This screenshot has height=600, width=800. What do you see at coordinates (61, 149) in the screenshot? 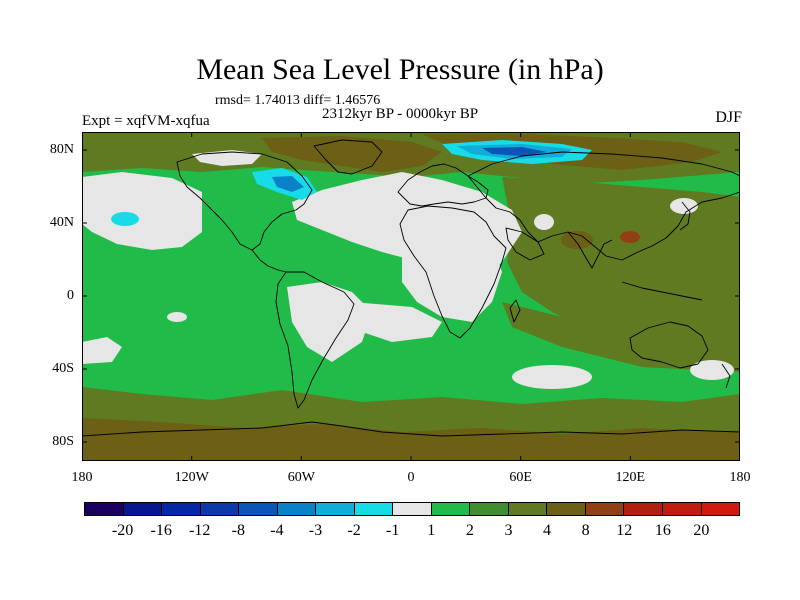
I see `y-tick-label: 80N` at bounding box center [61, 149].